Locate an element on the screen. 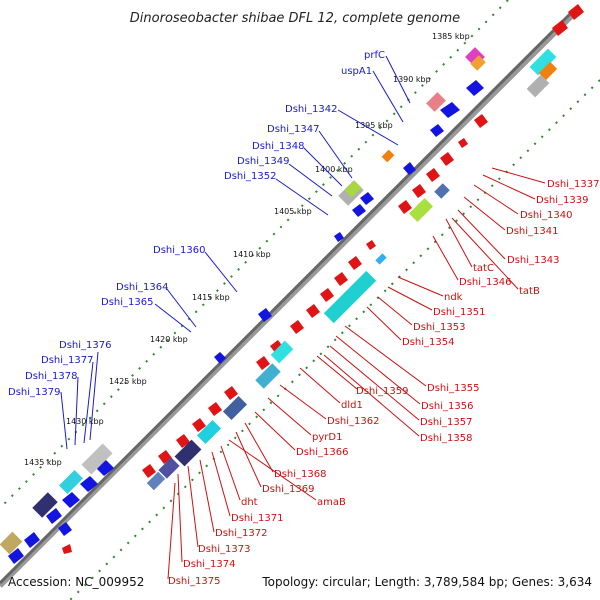  gene-label-tatB: tatB is located at coordinates (529, 291).